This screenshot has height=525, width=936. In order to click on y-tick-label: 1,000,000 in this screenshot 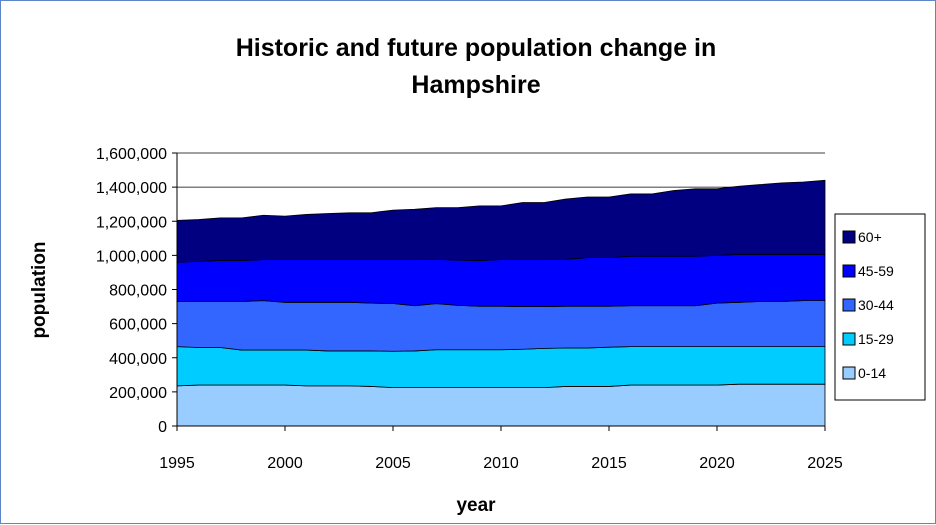, I will do `click(131, 256)`.